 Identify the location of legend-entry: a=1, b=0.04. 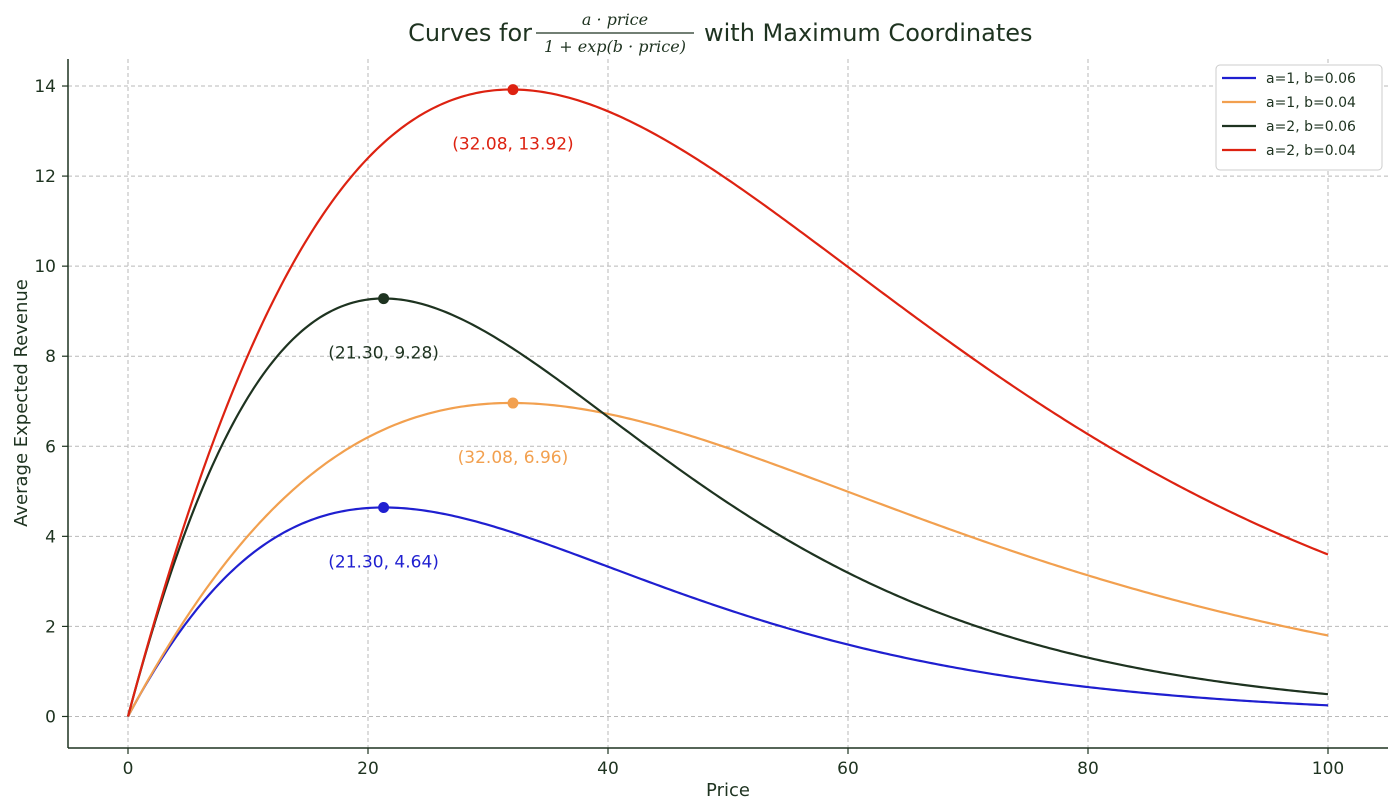
(1311, 103).